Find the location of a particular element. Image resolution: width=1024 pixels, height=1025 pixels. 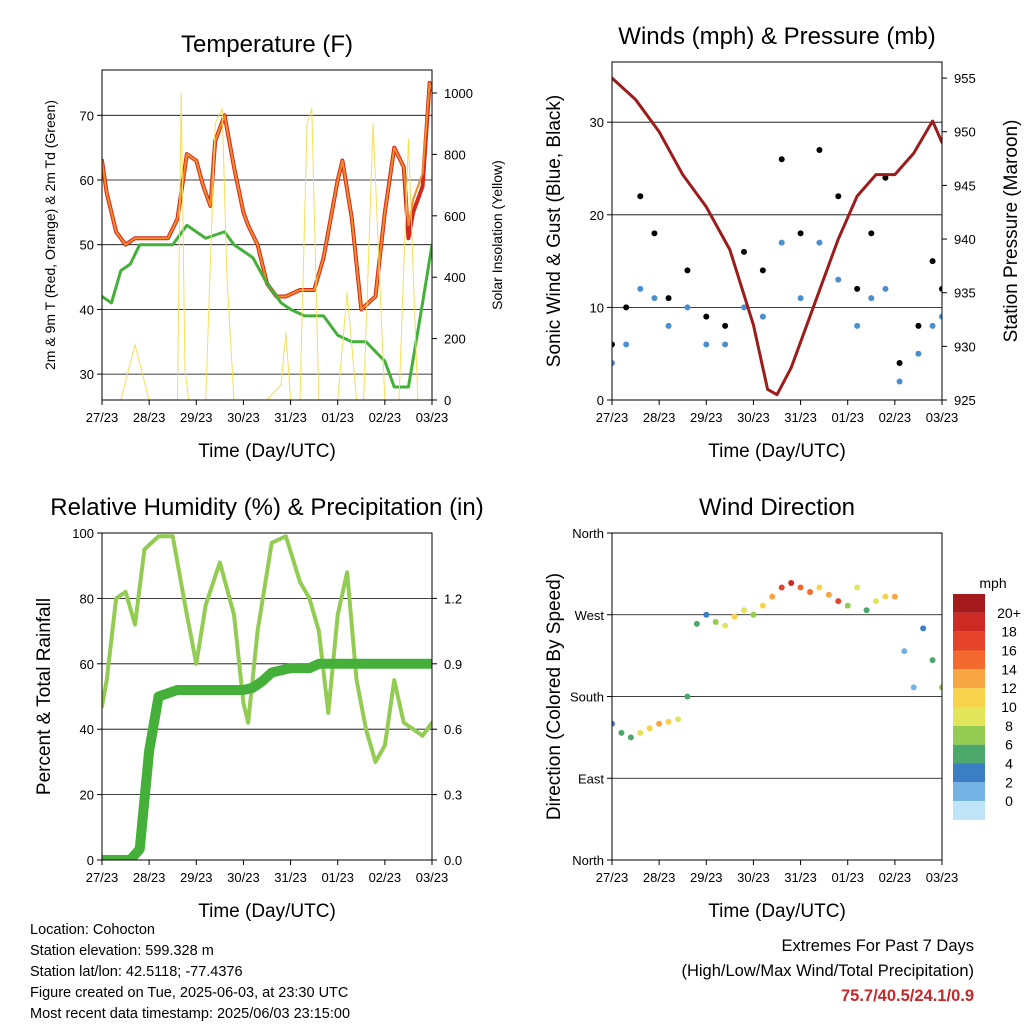

ytick-right-label: 0.0 is located at coordinates (453, 860).